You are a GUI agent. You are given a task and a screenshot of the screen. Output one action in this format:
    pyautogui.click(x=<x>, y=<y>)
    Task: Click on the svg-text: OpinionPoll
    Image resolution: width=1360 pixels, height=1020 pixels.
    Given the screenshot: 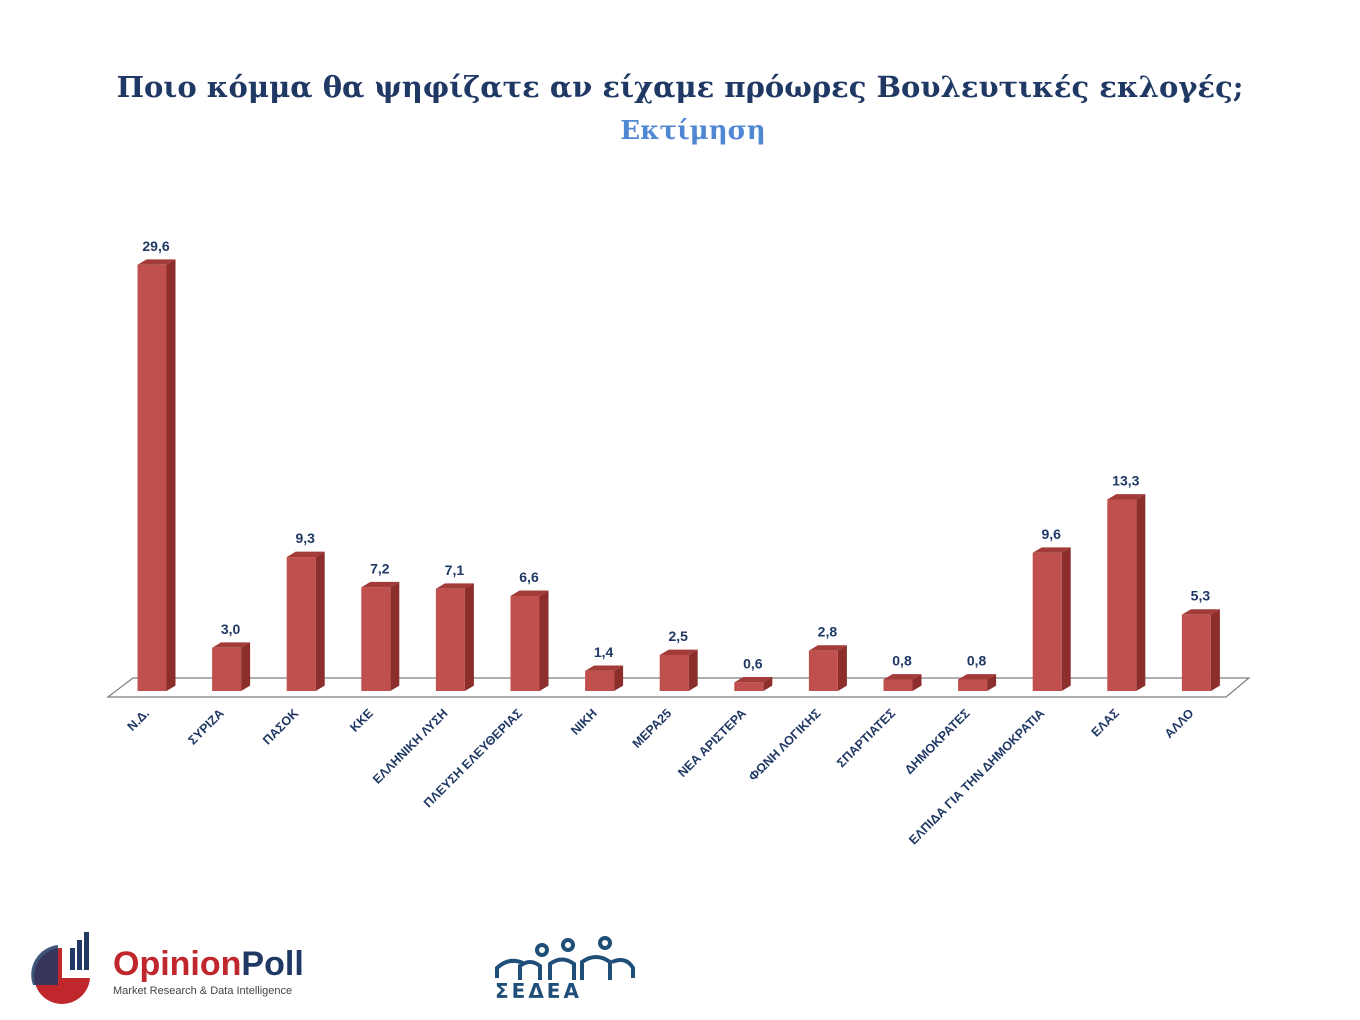 What is the action you would take?
    pyautogui.click(x=208, y=964)
    